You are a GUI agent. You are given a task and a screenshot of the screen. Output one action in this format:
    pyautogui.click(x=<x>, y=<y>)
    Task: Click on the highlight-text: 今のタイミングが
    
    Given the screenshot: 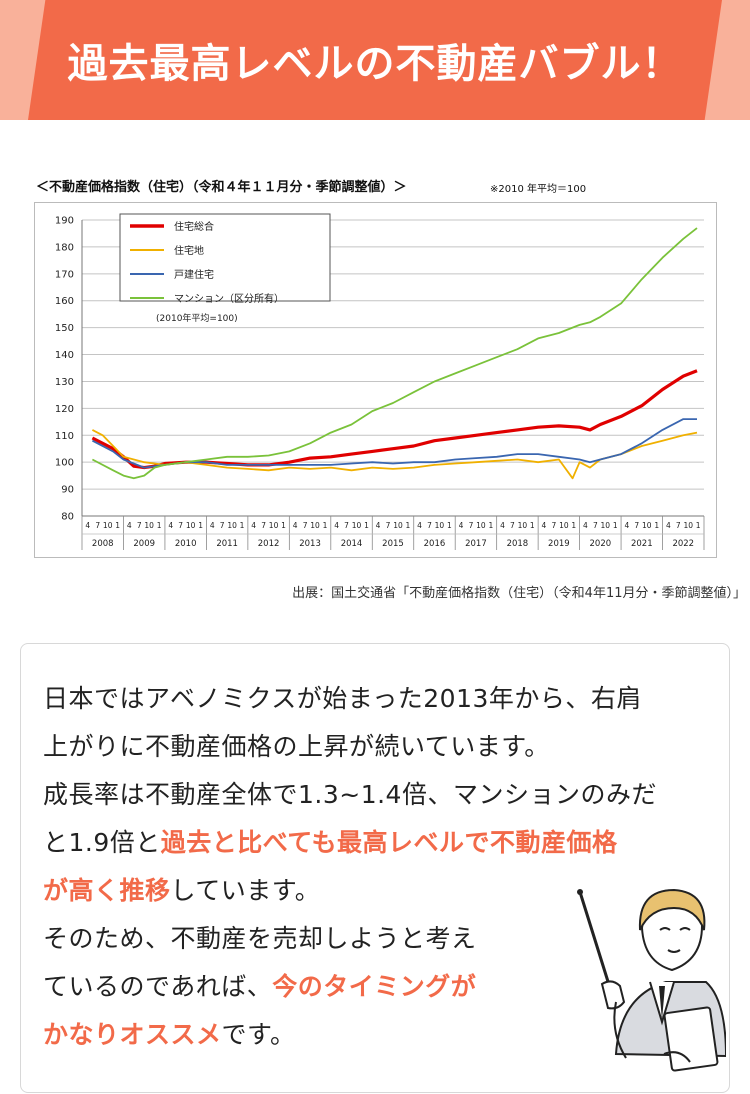 What is the action you would take?
    pyautogui.click(x=374, y=986)
    